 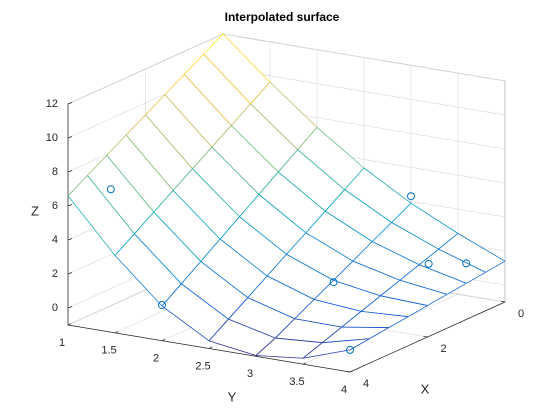 I want to click on x-tick-label: 2, so click(x=443, y=349).